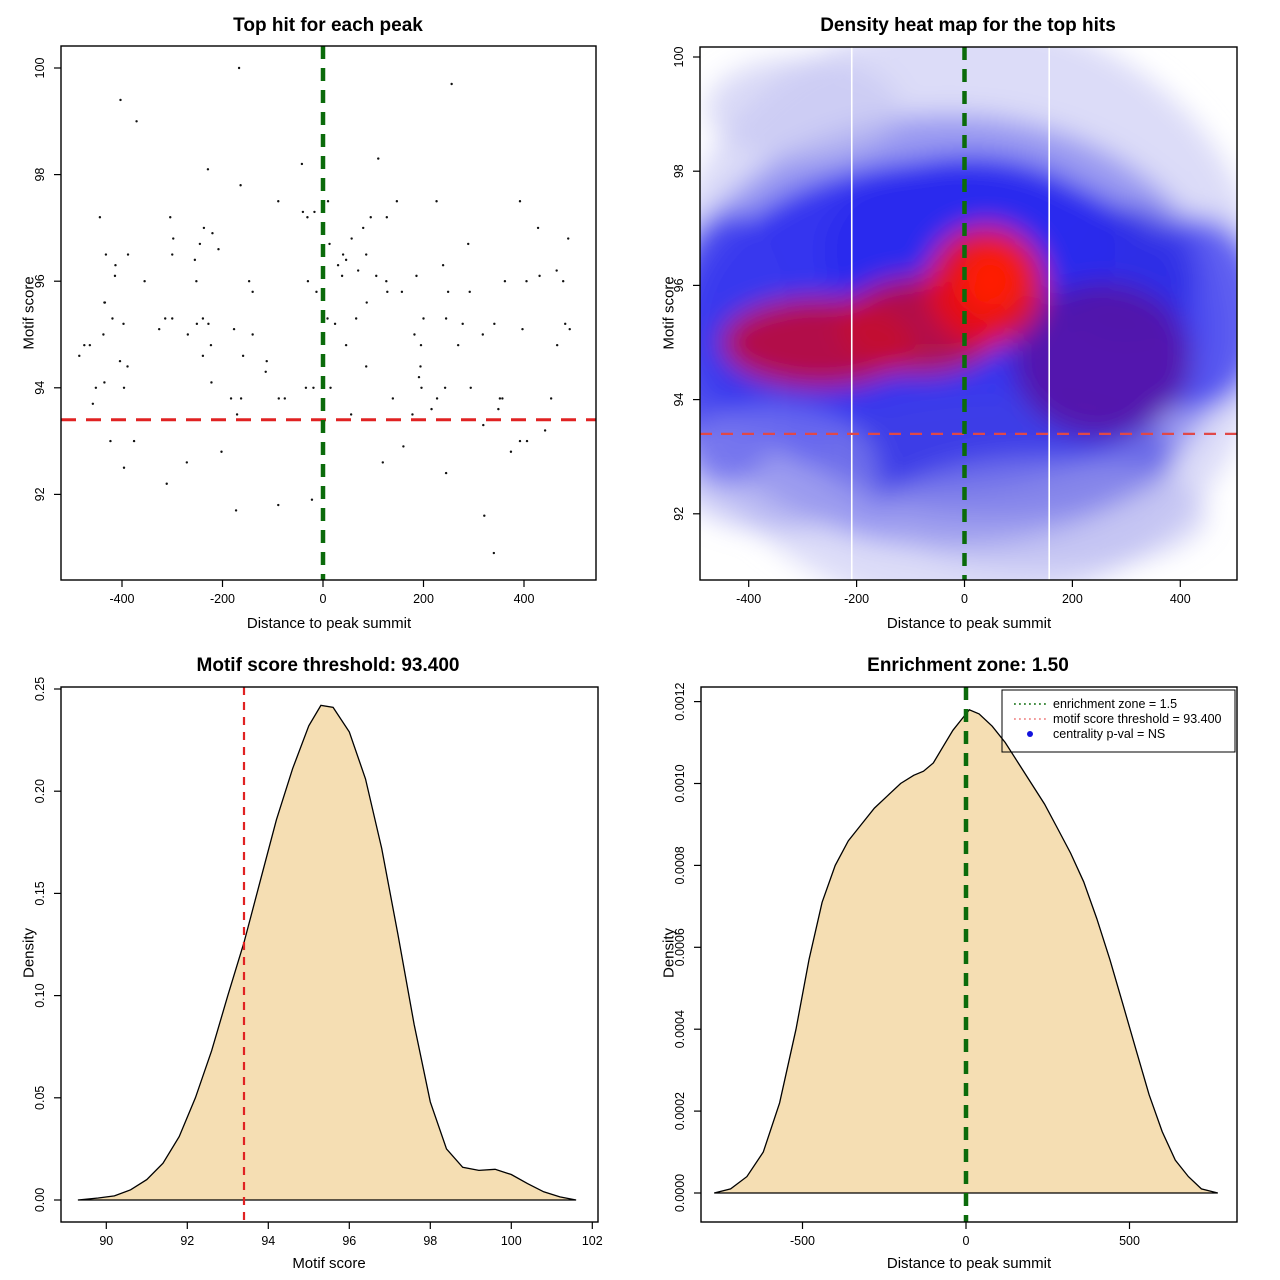 Image resolution: width=1280 pixels, height=1280 pixels. Describe the element at coordinates (40, 1098) in the screenshot. I see `svg-text: 0.05` at that location.